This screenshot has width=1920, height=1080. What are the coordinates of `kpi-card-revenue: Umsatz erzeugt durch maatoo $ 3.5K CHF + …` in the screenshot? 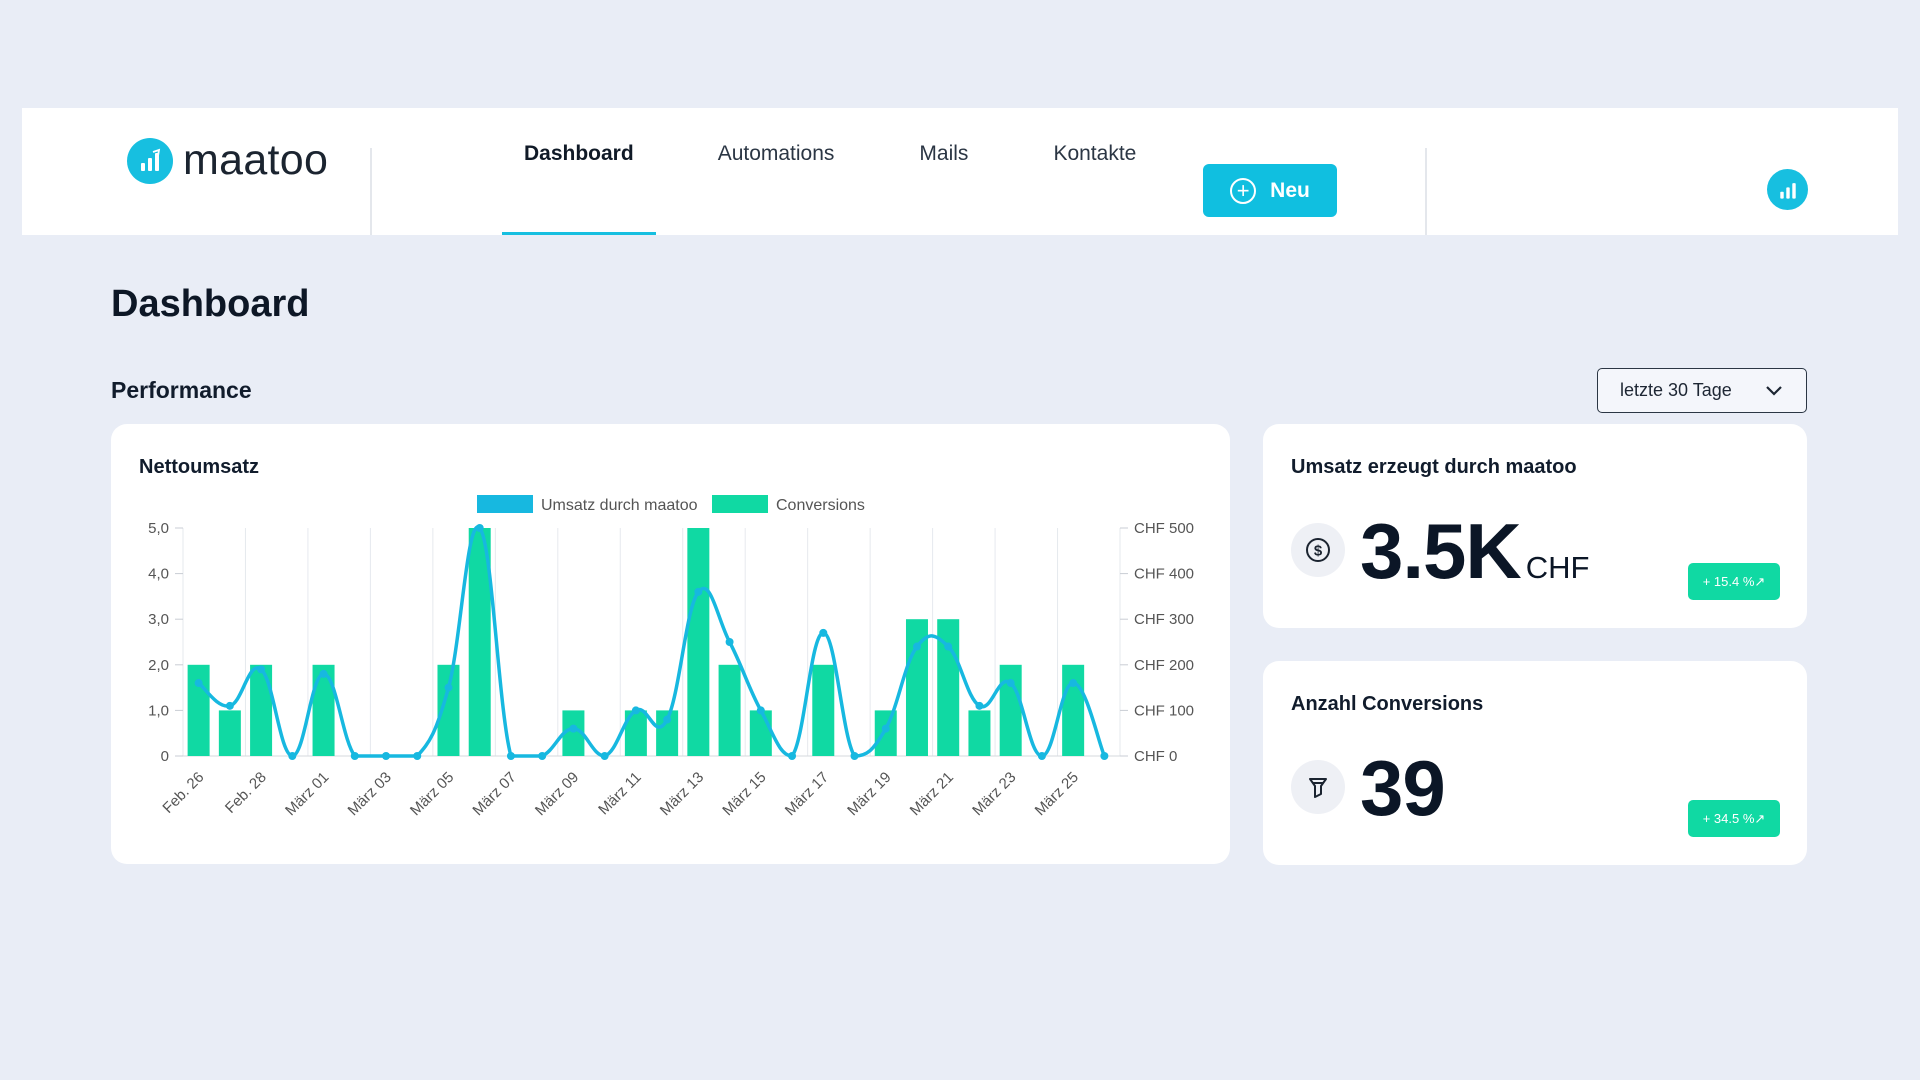 It's located at (1535, 526).